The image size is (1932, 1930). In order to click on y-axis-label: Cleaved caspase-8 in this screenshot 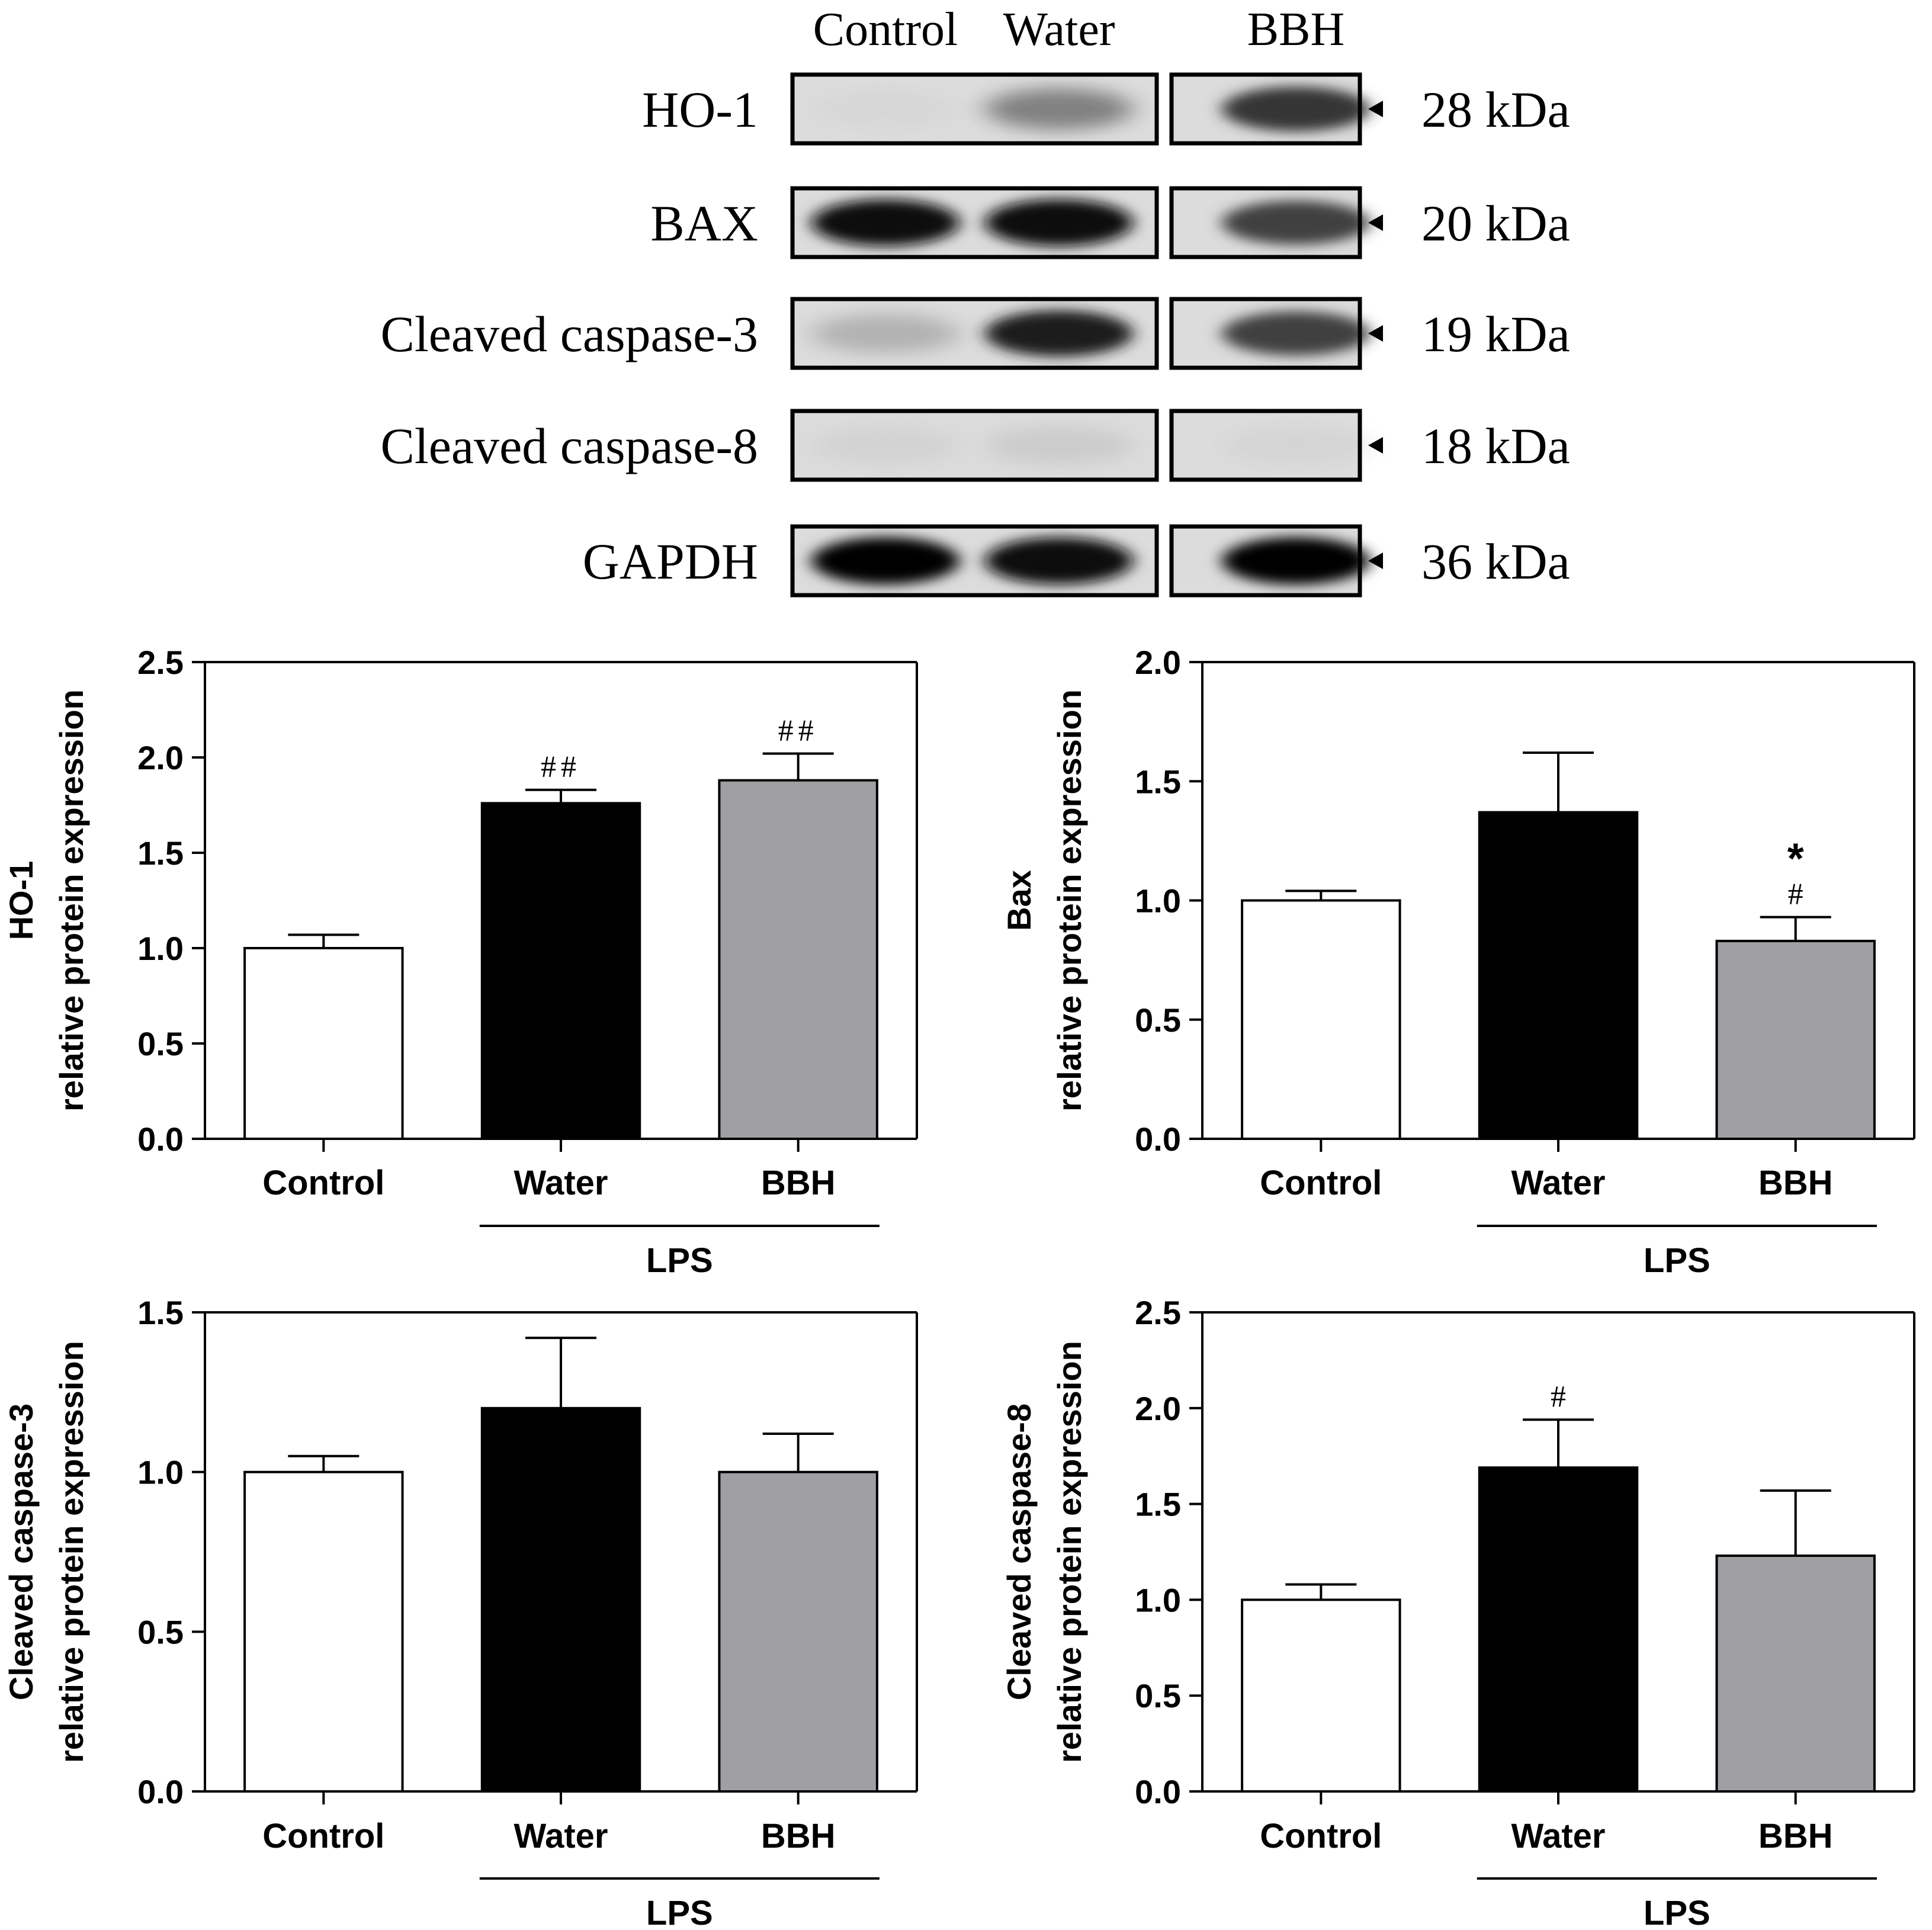, I will do `click(1019, 1552)`.